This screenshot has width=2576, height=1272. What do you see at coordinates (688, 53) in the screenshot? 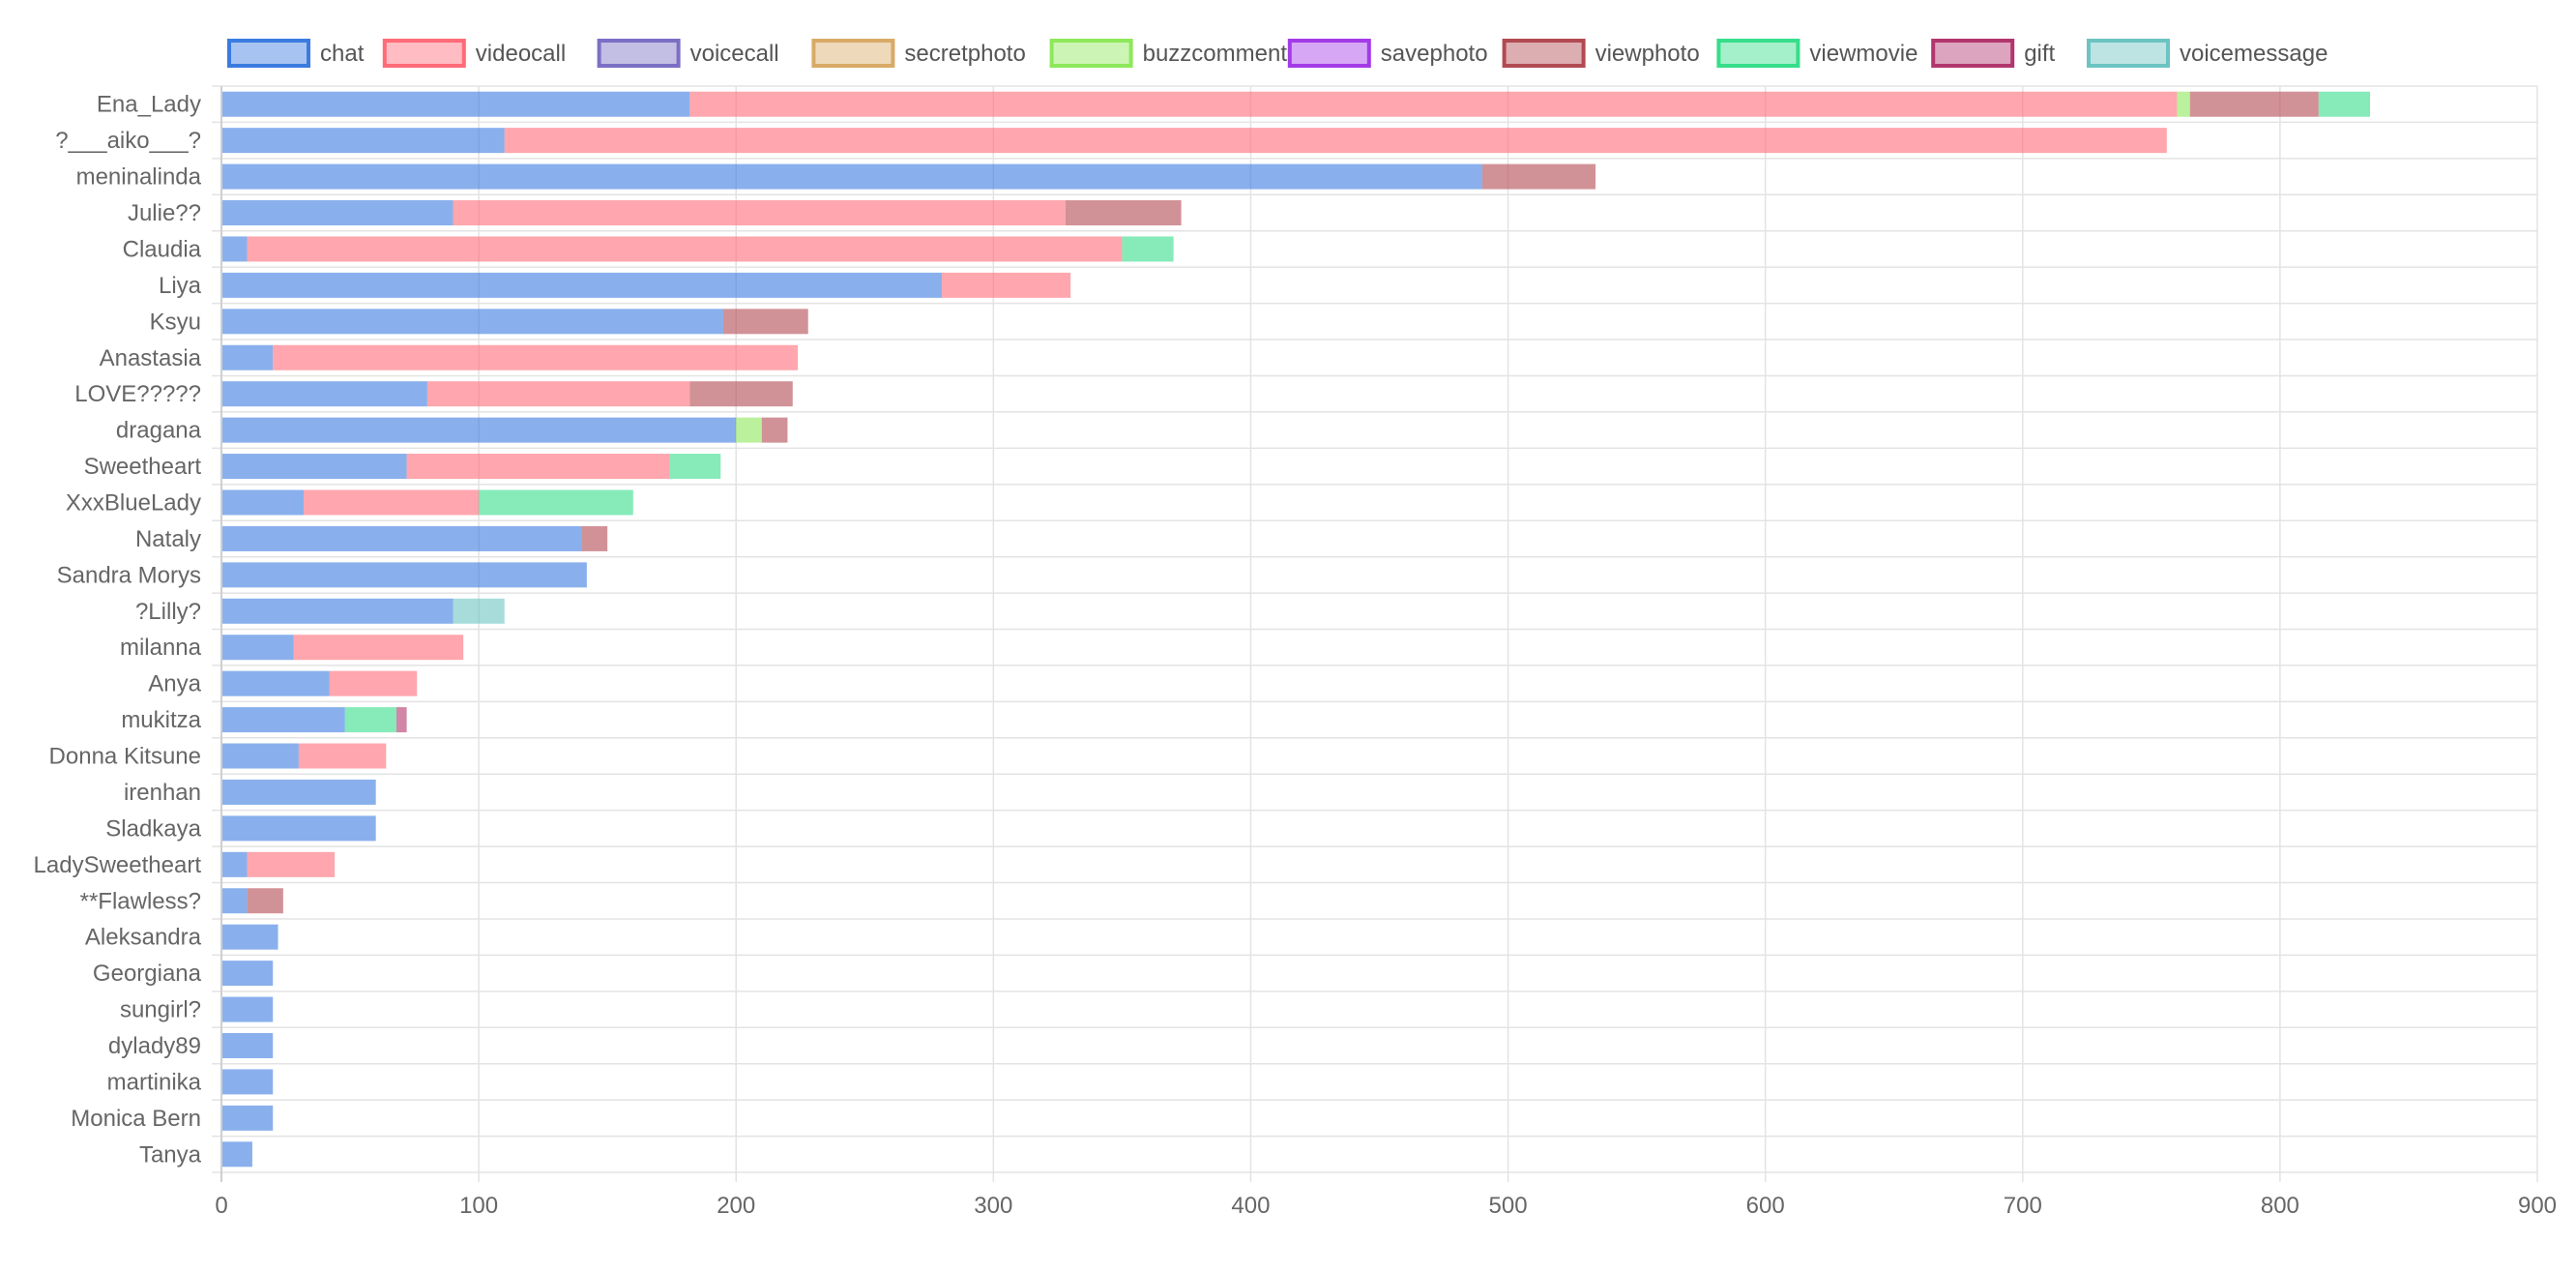
I see `legend-item-voicecall: voicecall` at bounding box center [688, 53].